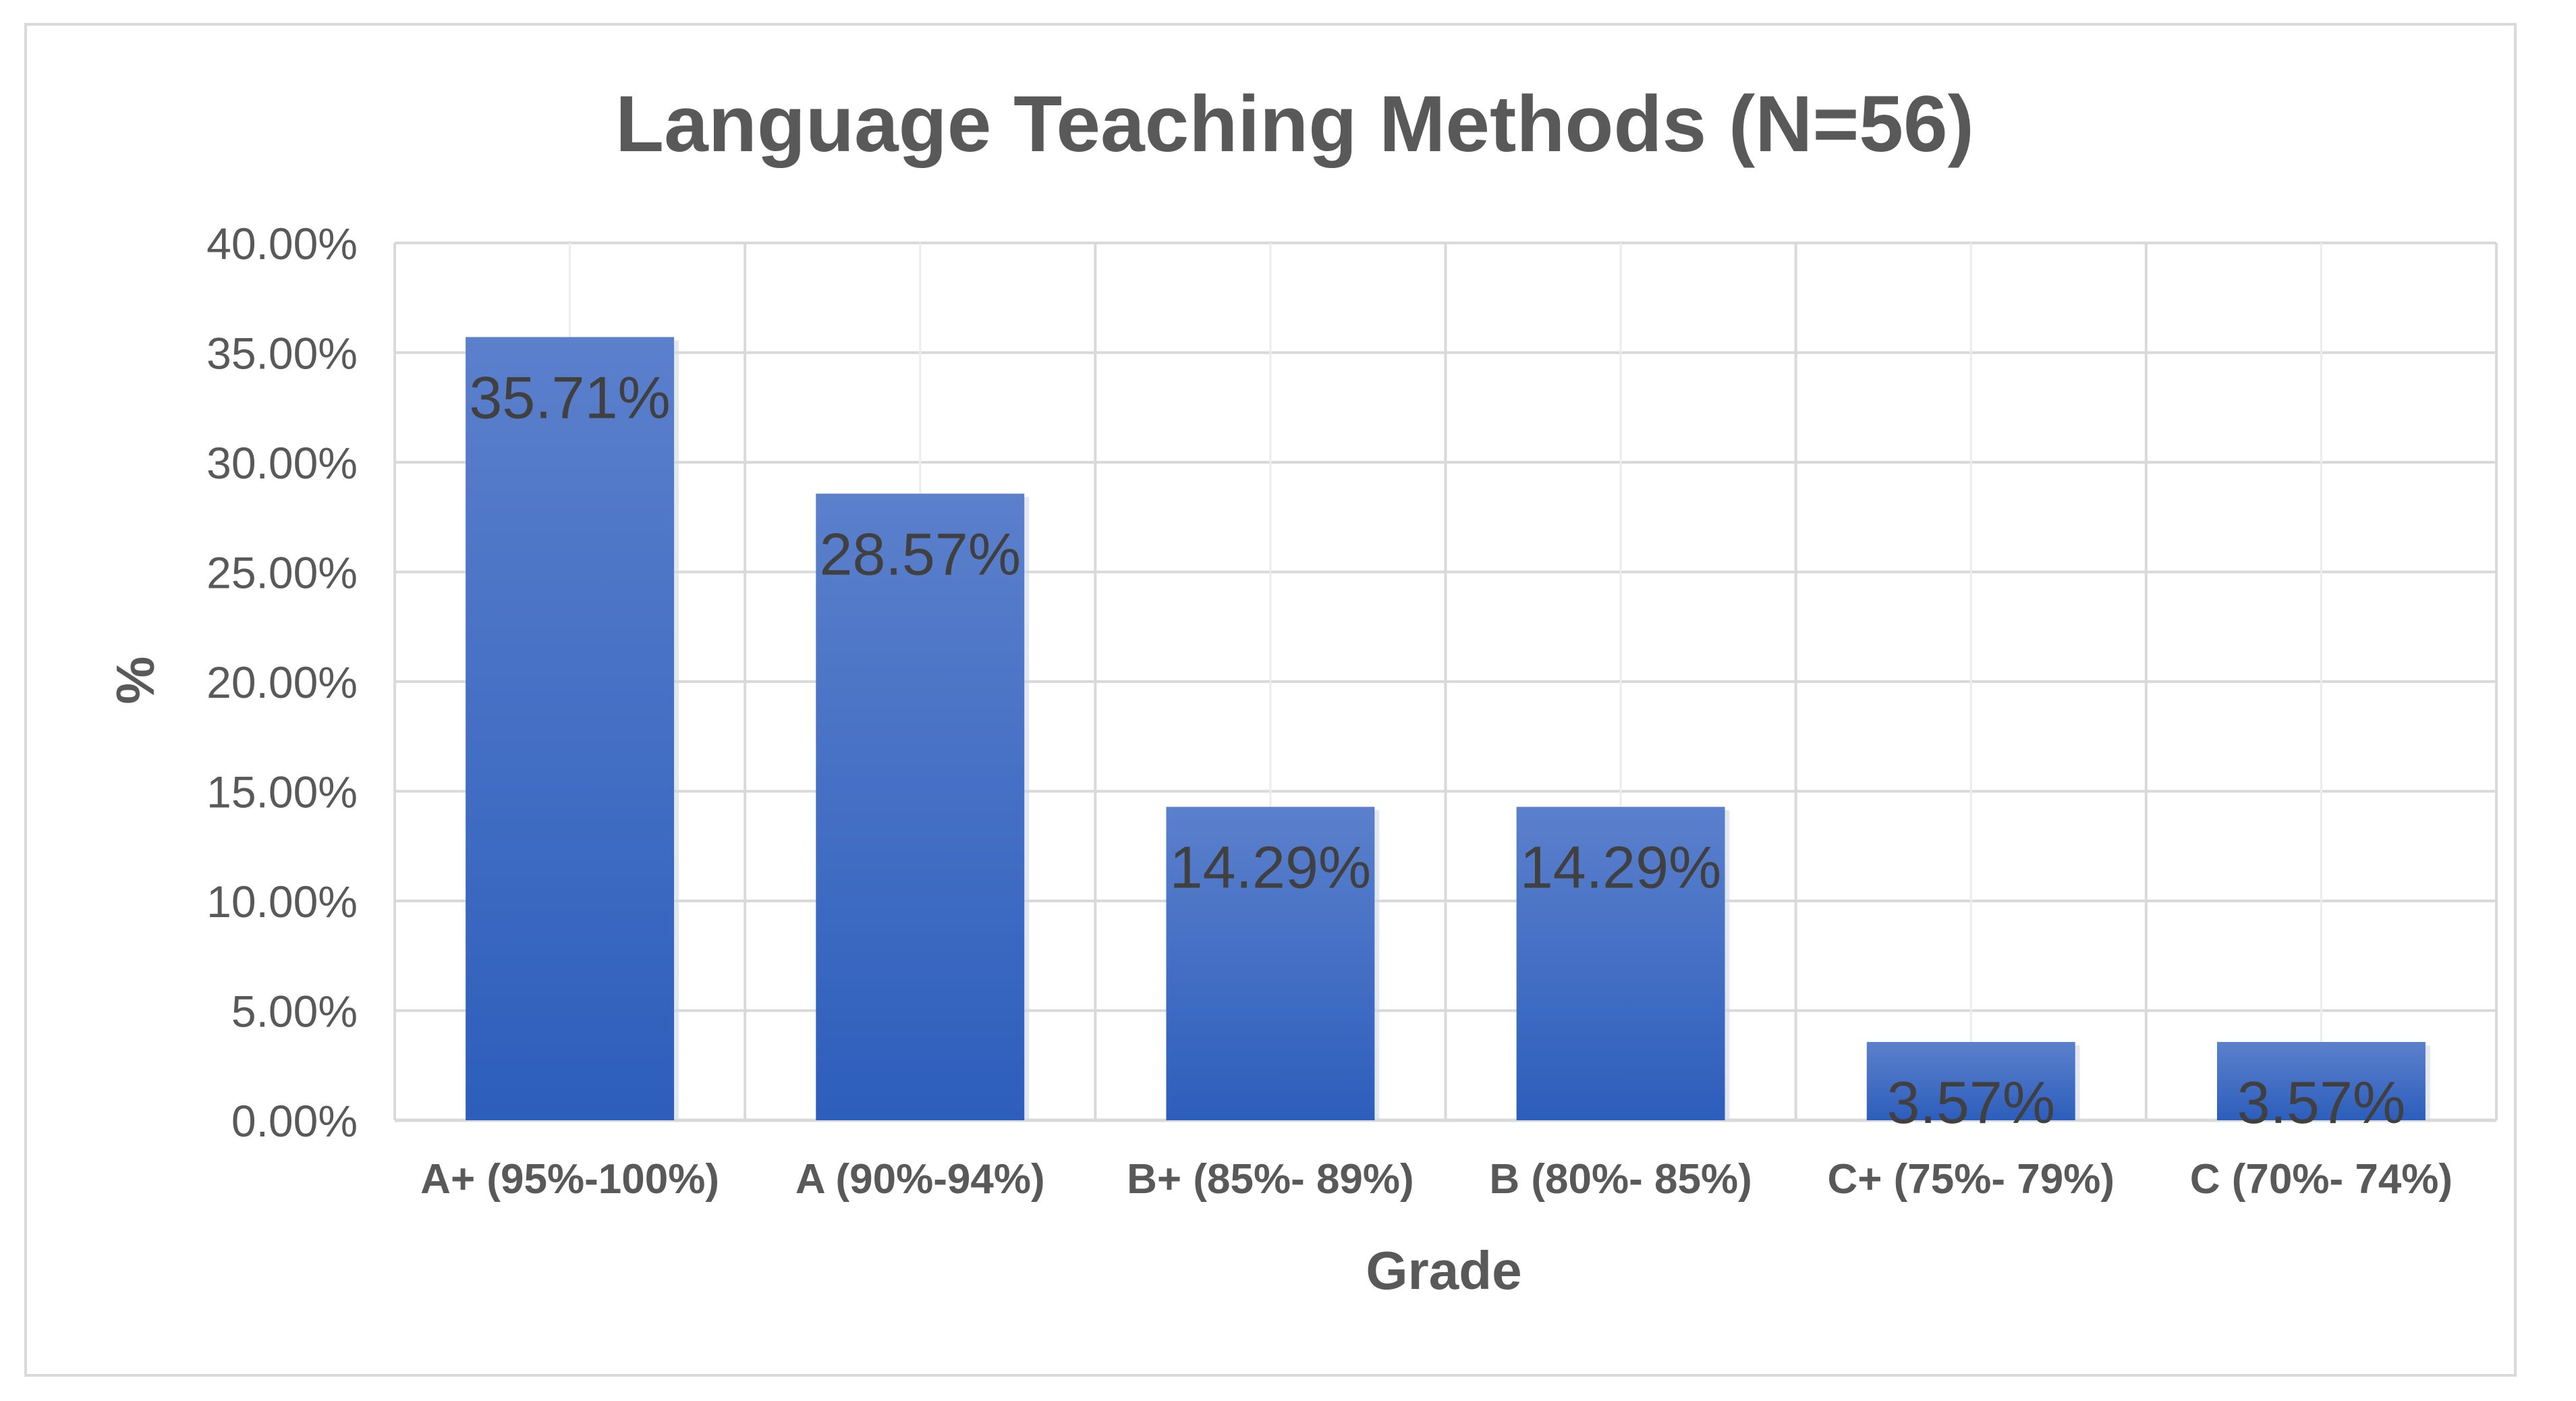 The height and width of the screenshot is (1401, 2576). What do you see at coordinates (282, 573) in the screenshot?
I see `y-tick-label: 25.00%` at bounding box center [282, 573].